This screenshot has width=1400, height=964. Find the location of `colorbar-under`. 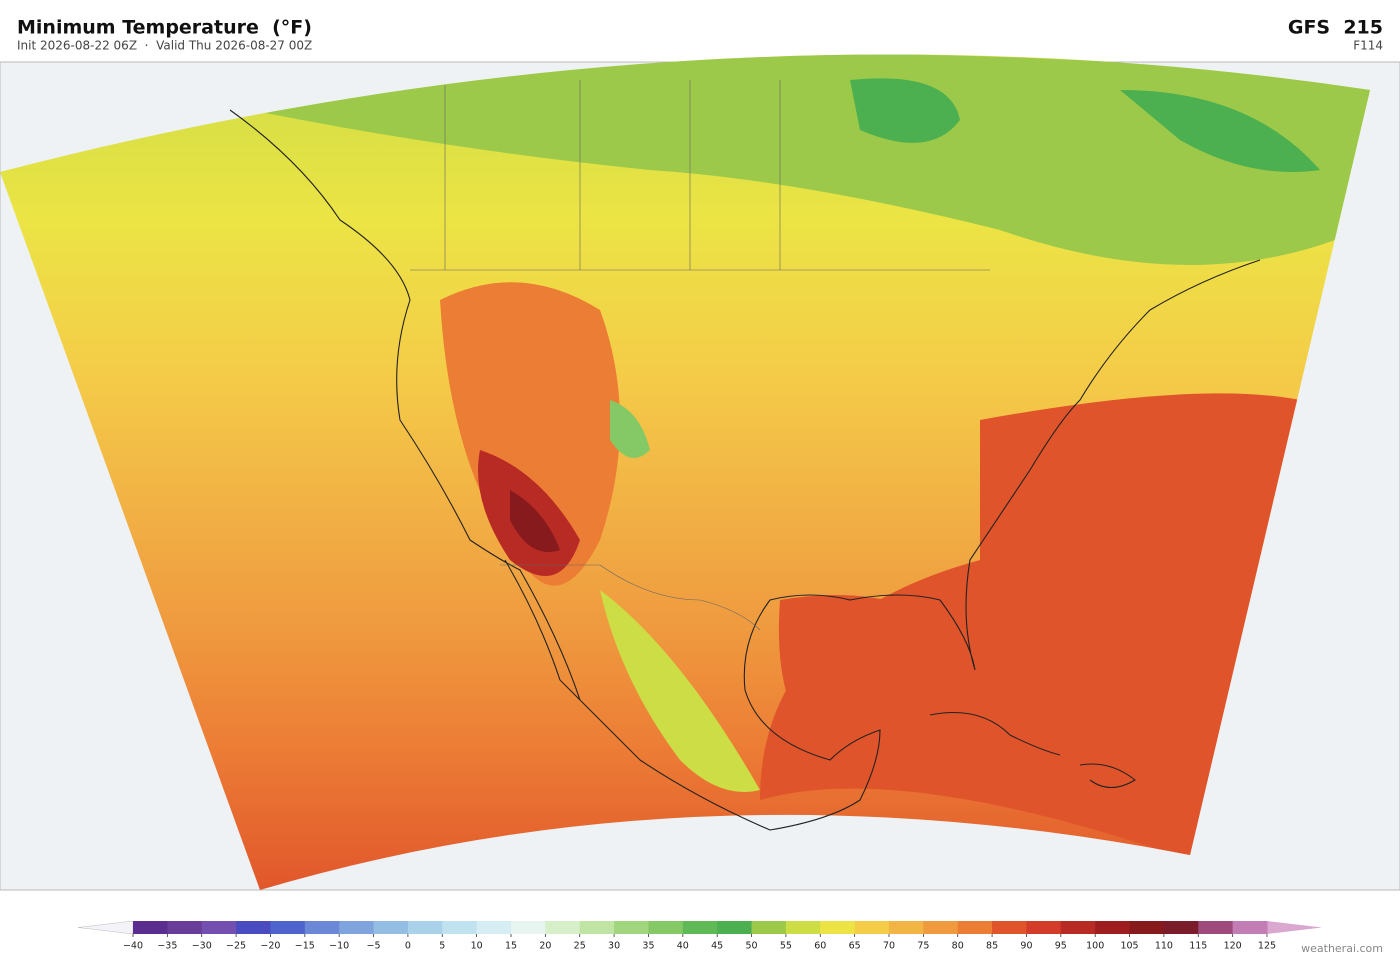

colorbar-under is located at coordinates (105, 927).